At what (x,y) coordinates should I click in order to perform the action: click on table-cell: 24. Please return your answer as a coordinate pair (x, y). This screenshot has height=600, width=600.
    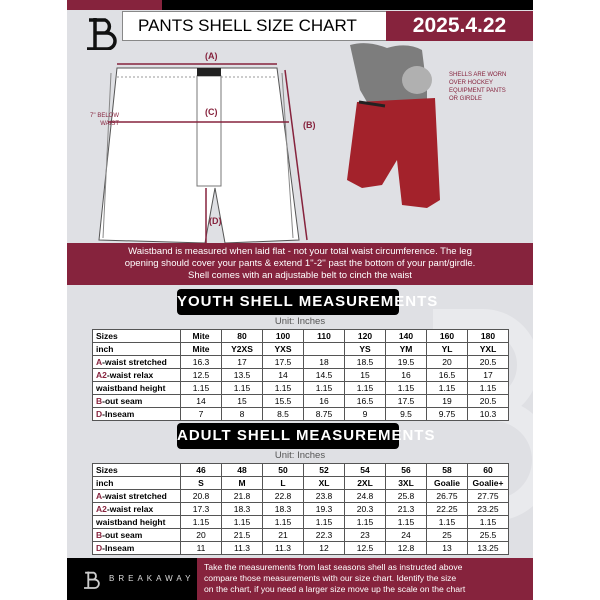
    Looking at the image, I should click on (406, 535).